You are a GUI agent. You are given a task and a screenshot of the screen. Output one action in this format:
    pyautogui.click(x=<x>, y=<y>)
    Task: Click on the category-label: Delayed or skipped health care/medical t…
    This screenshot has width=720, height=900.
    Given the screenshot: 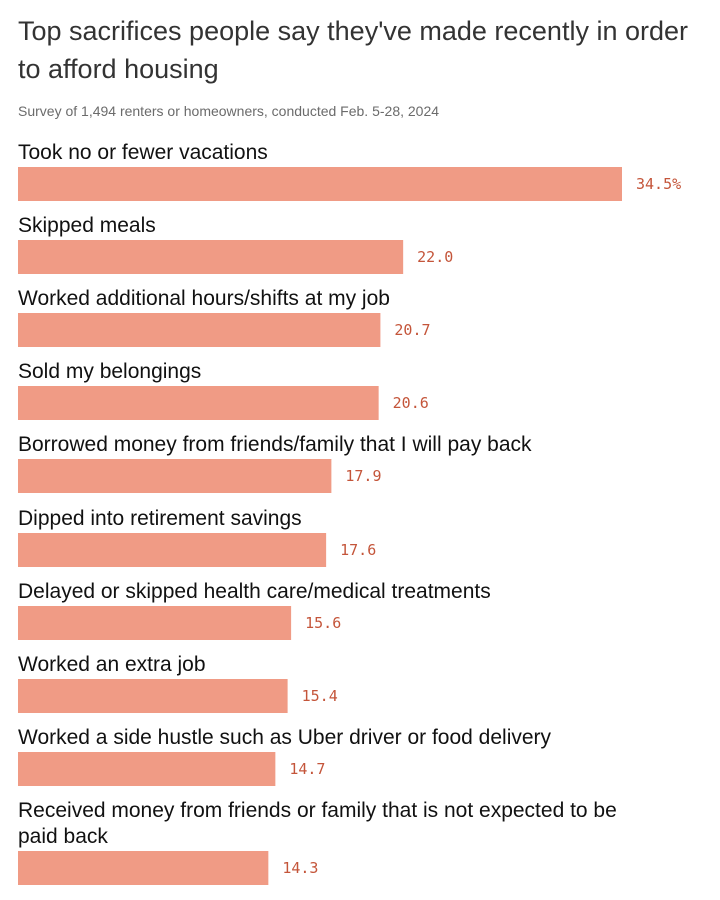 What is the action you would take?
    pyautogui.click(x=254, y=591)
    